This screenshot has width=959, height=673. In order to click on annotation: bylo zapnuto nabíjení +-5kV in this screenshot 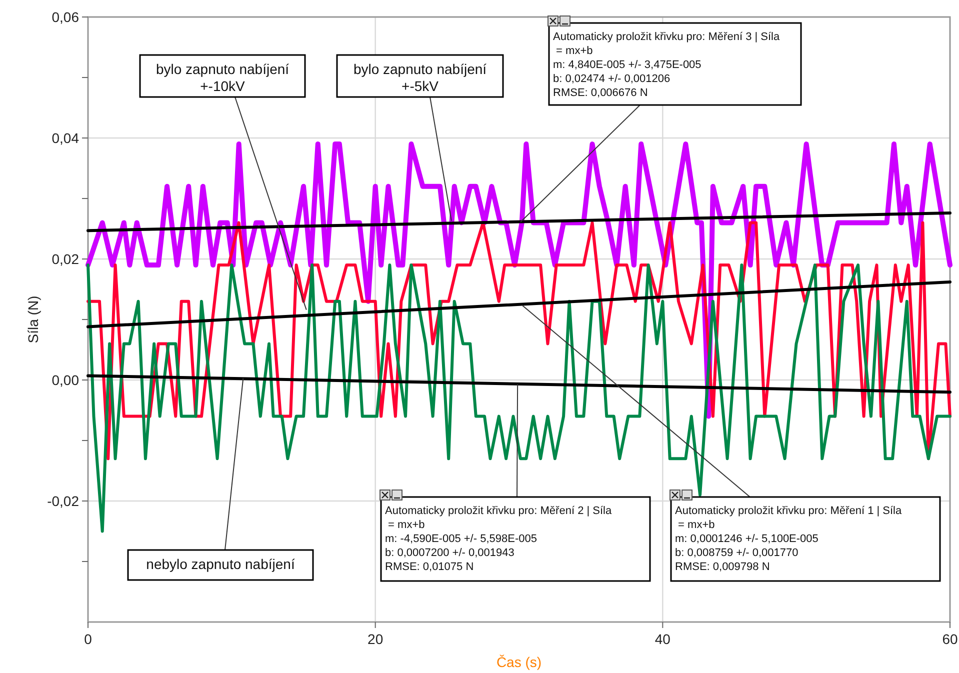, I will do `click(420, 77)`.